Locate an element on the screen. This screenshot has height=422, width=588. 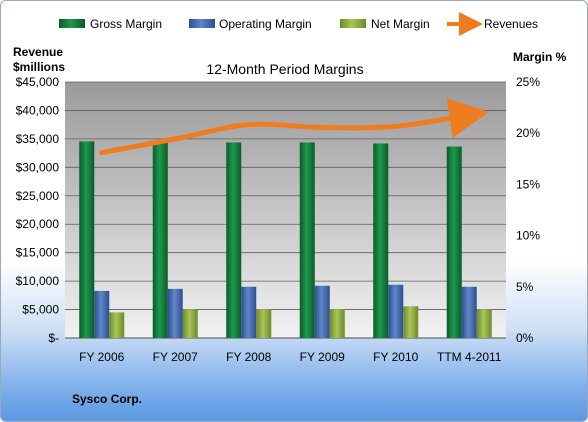
x-tick-label: FY 2010 is located at coordinates (395, 357).